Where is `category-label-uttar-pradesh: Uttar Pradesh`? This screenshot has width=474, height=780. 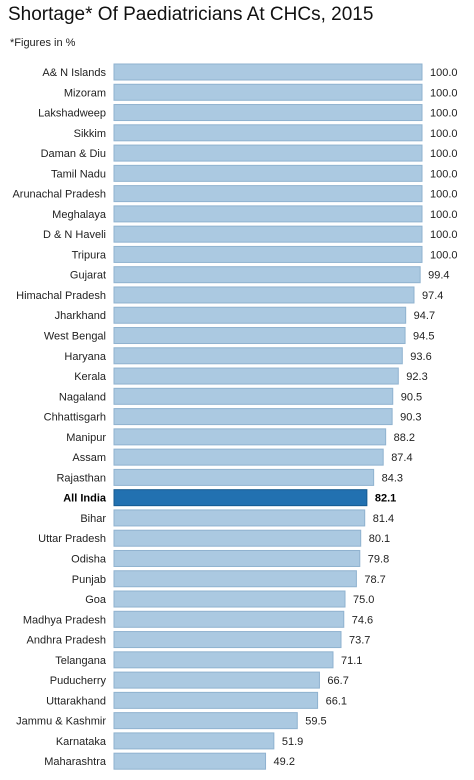 category-label-uttar-pradesh: Uttar Pradesh is located at coordinates (72, 539).